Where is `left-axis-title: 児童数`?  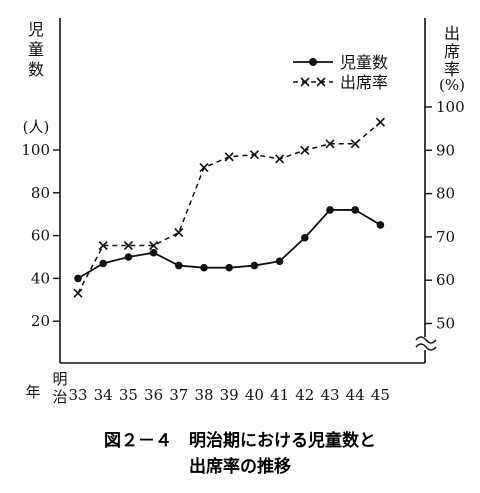 left-axis-title: 児童数 is located at coordinates (36, 49).